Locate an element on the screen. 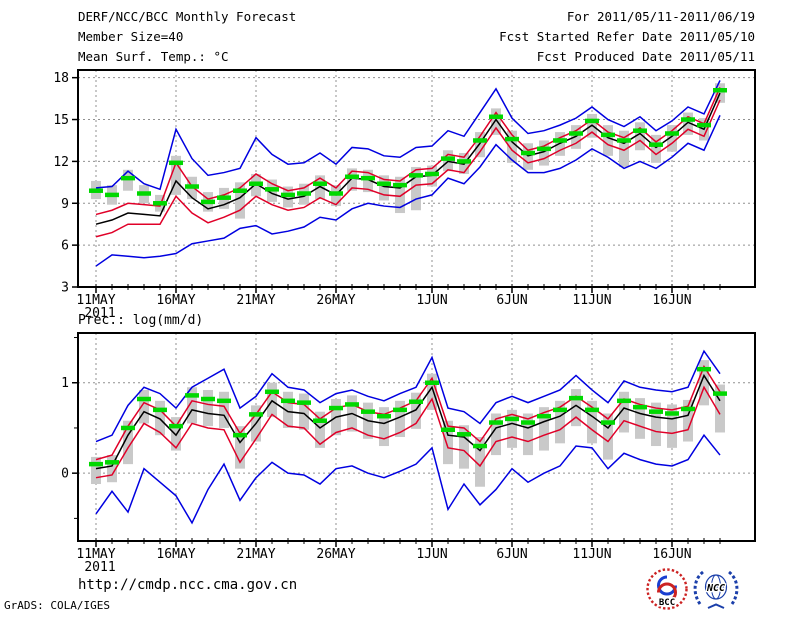 The width and height of the screenshot is (800, 618). precipitation-median-line is located at coordinates (408, 421).